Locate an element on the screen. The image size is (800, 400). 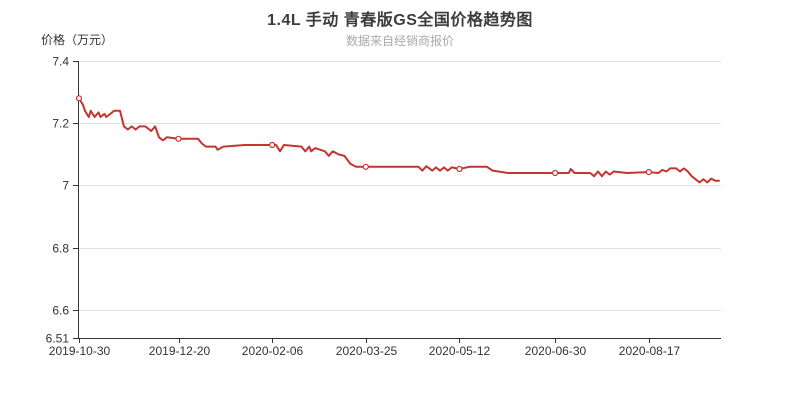
y-axis-title: 价格（万元） is located at coordinates (77, 40).